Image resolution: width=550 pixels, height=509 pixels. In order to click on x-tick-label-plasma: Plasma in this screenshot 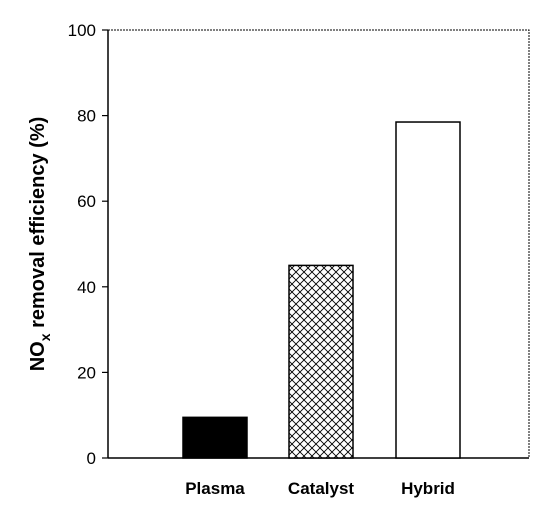, I will do `click(215, 488)`.